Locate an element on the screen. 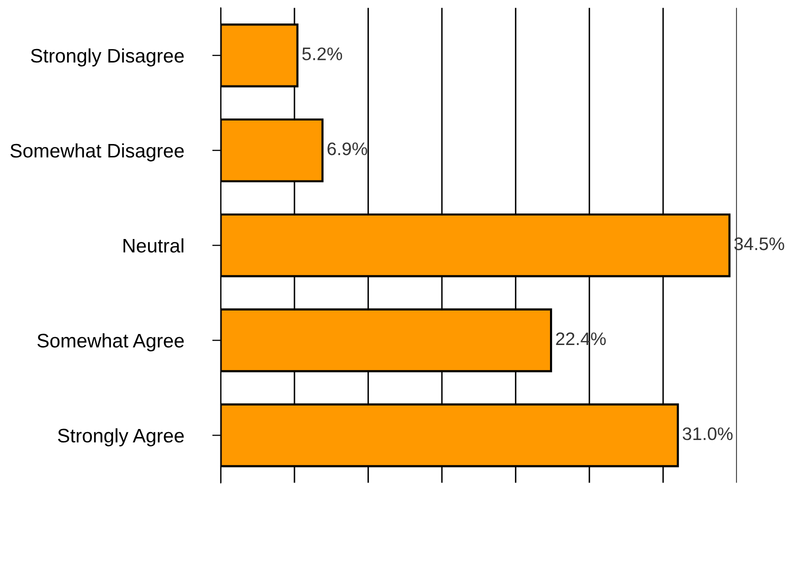 This screenshot has width=794, height=566. y-tick-label: Strongly Disagree is located at coordinates (107, 57).